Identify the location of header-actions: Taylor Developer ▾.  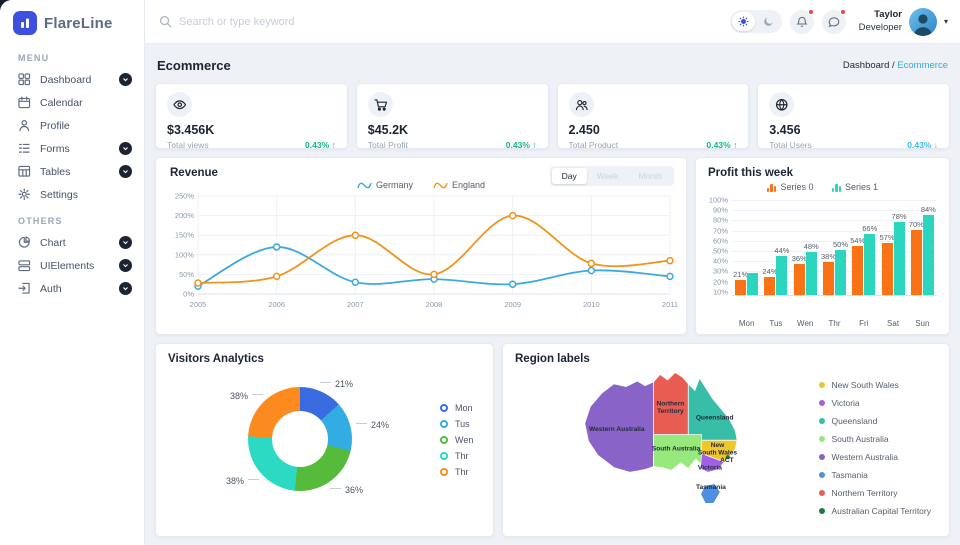
(838, 21).